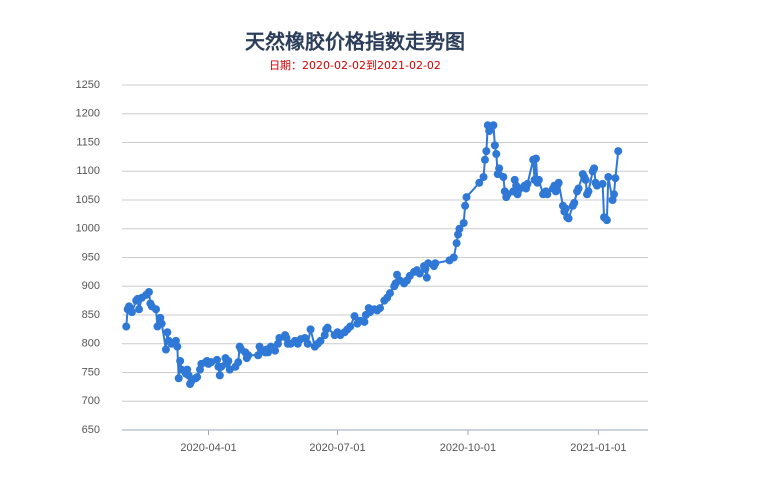 The image size is (769, 492). What do you see at coordinates (355, 42) in the screenshot?
I see `chart-title: 天然橡胶价格指数走势图` at bounding box center [355, 42].